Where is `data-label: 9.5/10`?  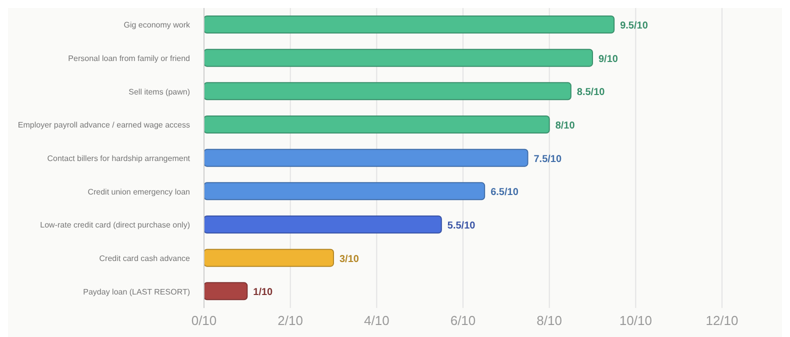
data-label: 9.5/10 is located at coordinates (634, 26).